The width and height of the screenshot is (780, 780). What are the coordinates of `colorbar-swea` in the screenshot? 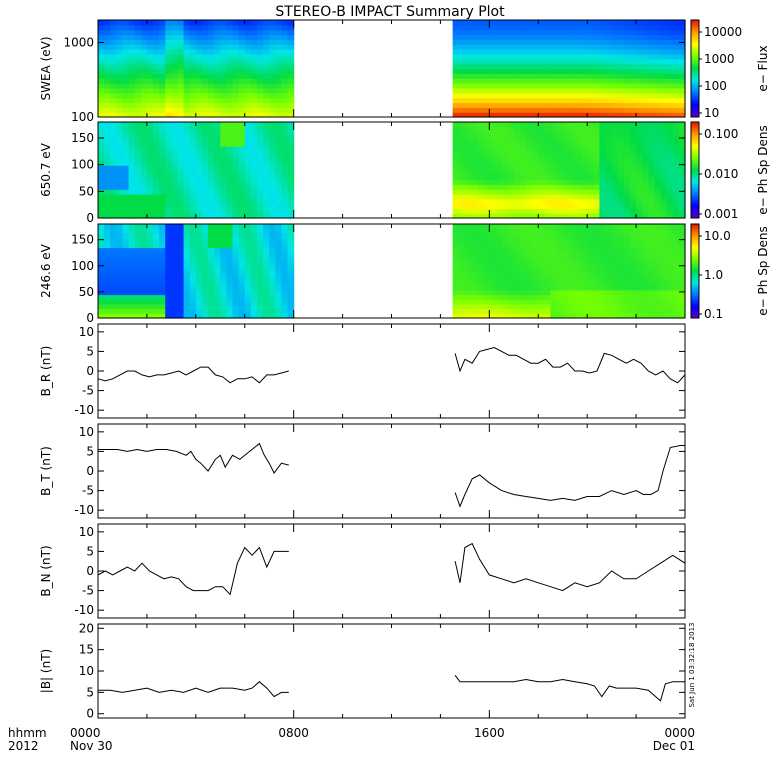 It's located at (695, 68).